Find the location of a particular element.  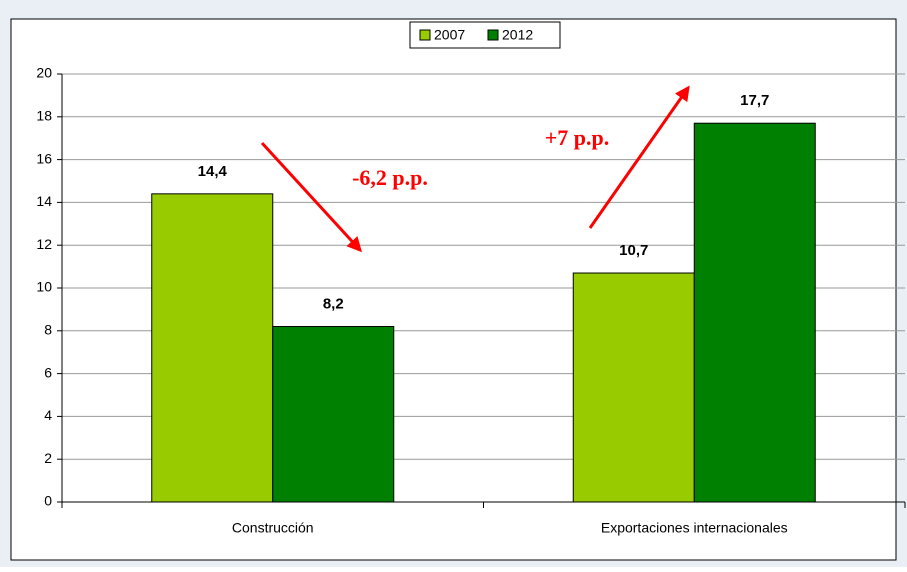

y-tick-label: 14 is located at coordinates (44, 201).